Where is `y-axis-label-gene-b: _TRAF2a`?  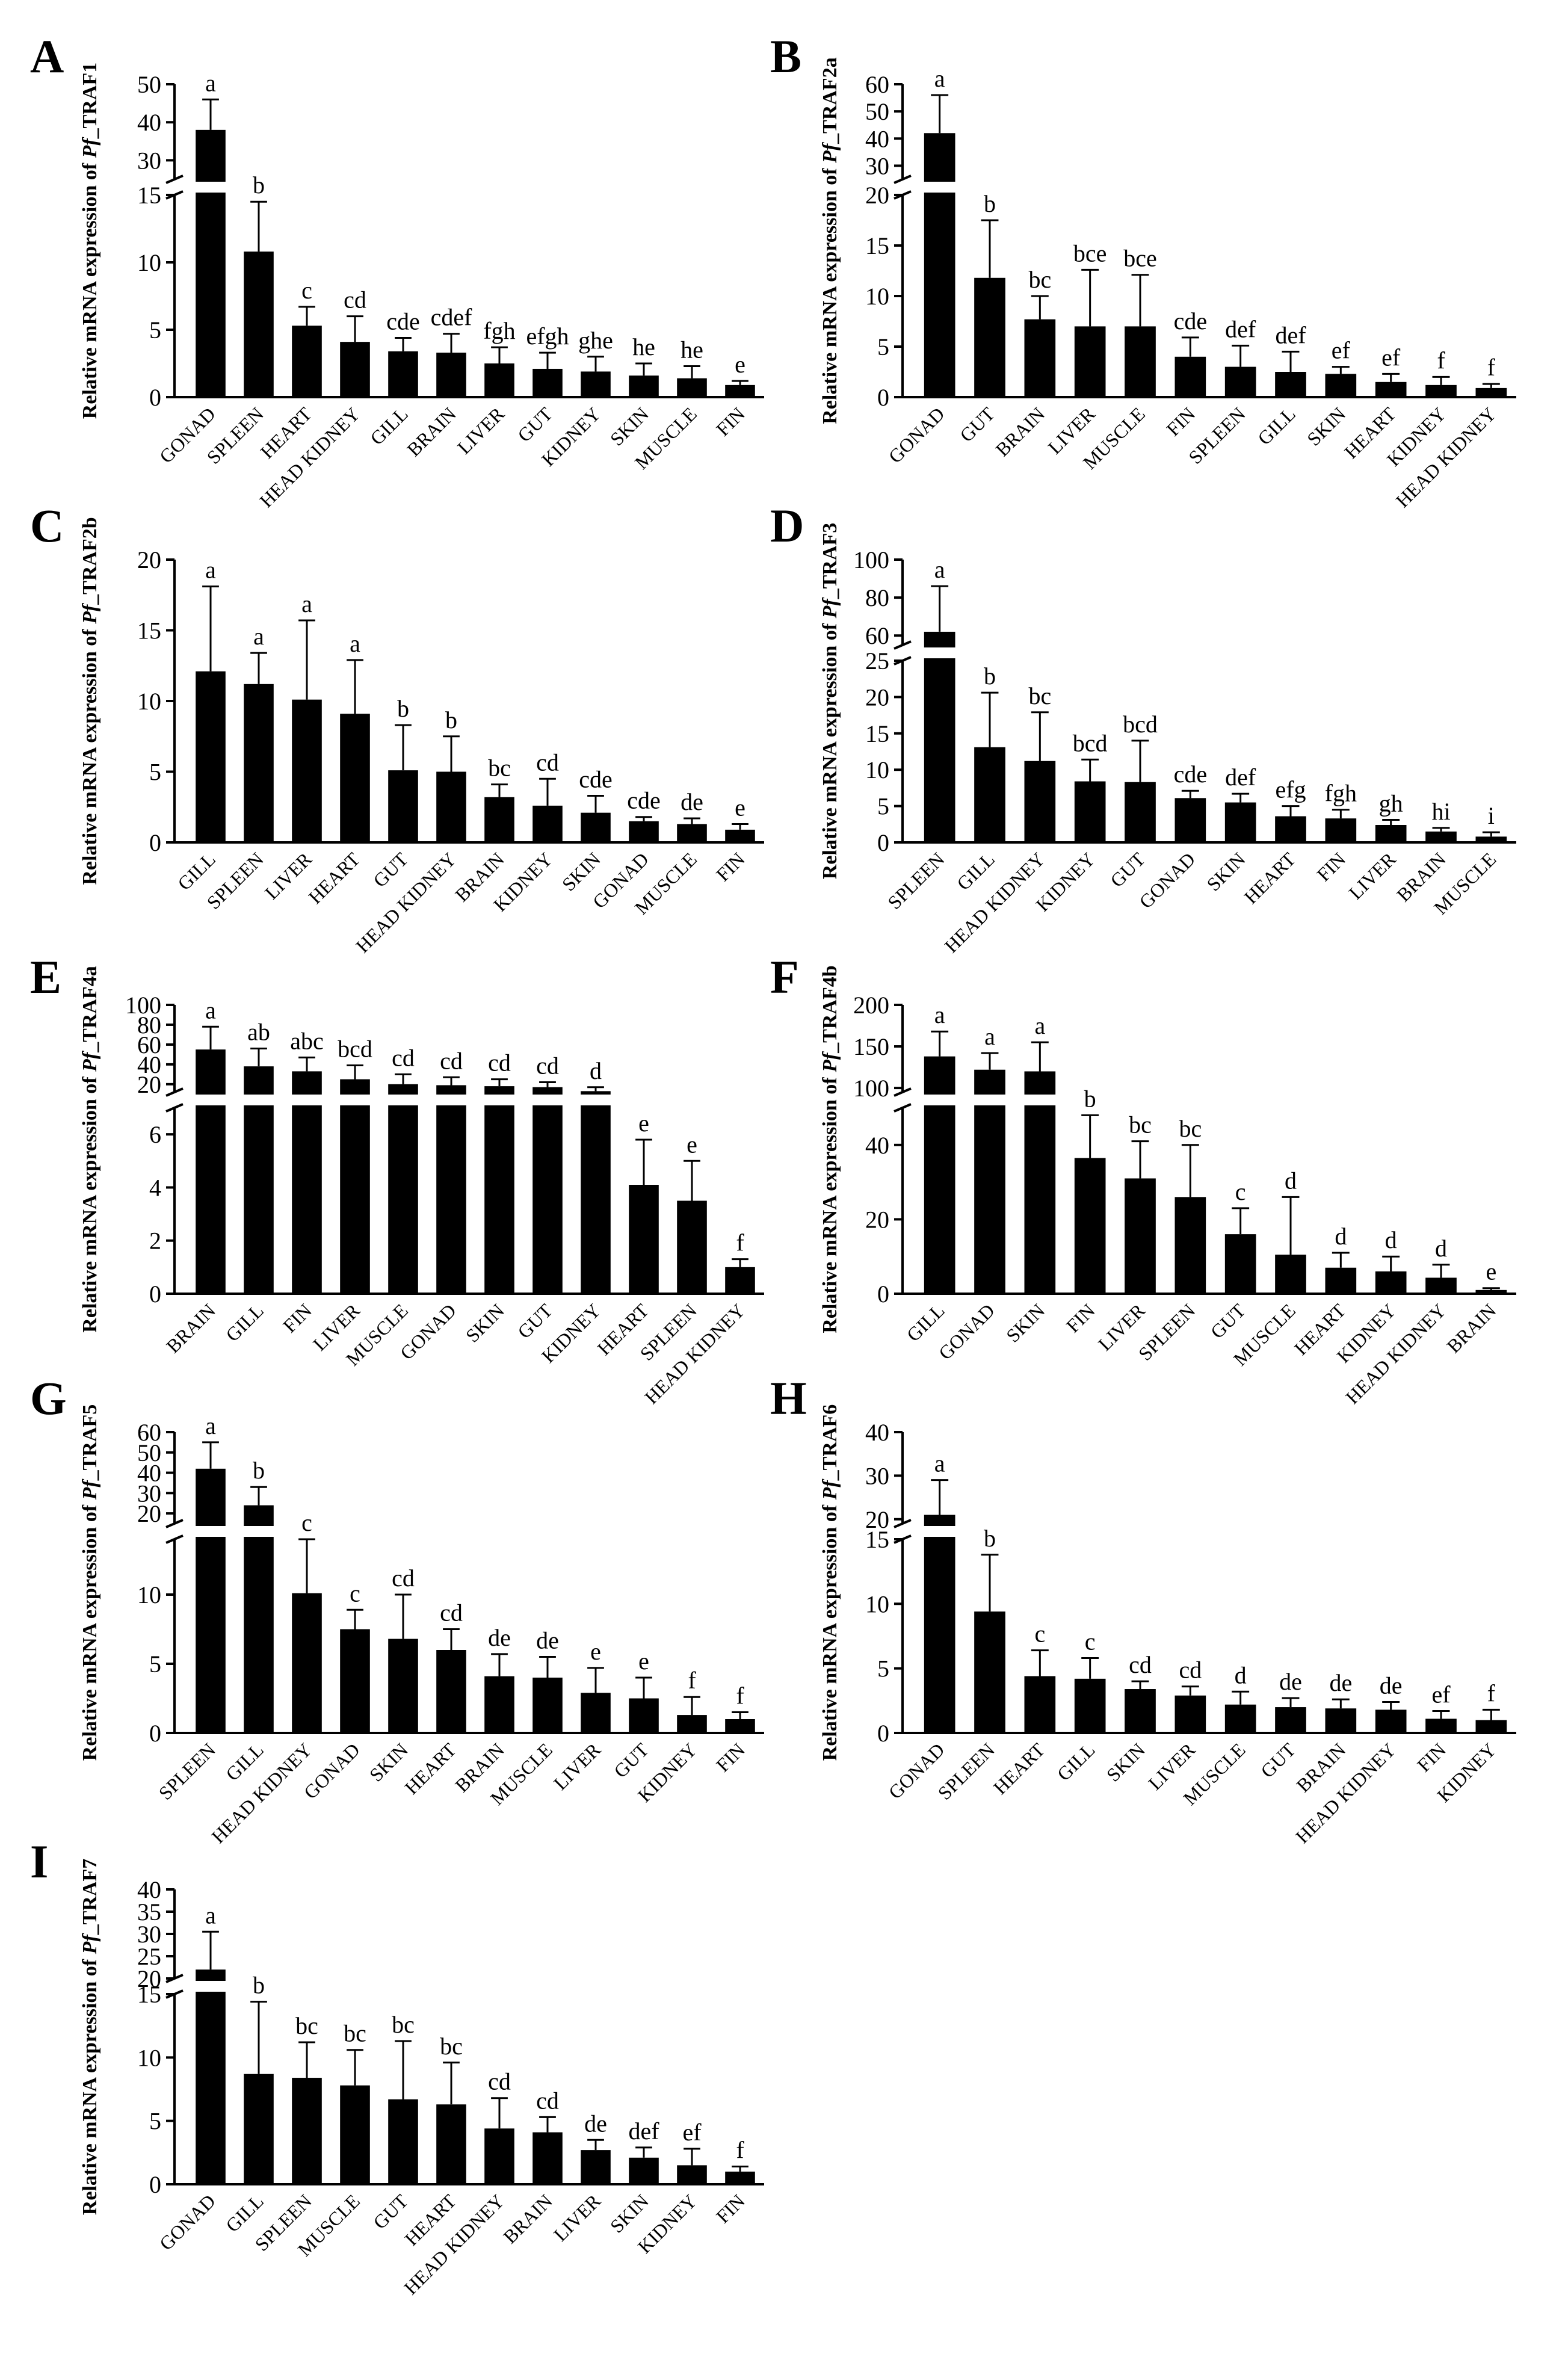
y-axis-label-gene-b: _TRAF2a is located at coordinates (830, 100).